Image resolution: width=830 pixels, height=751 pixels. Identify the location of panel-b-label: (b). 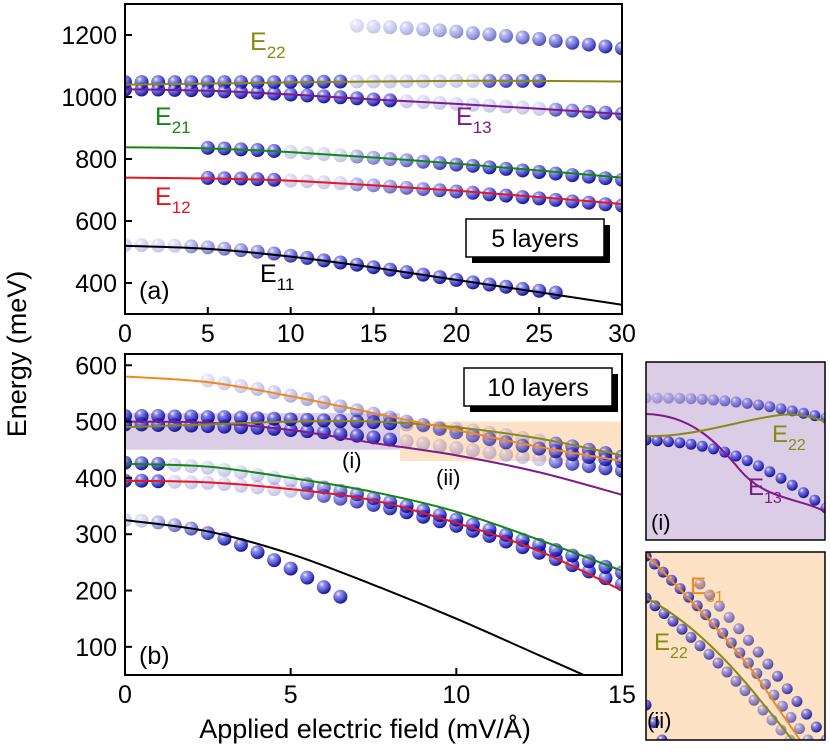
(154, 656).